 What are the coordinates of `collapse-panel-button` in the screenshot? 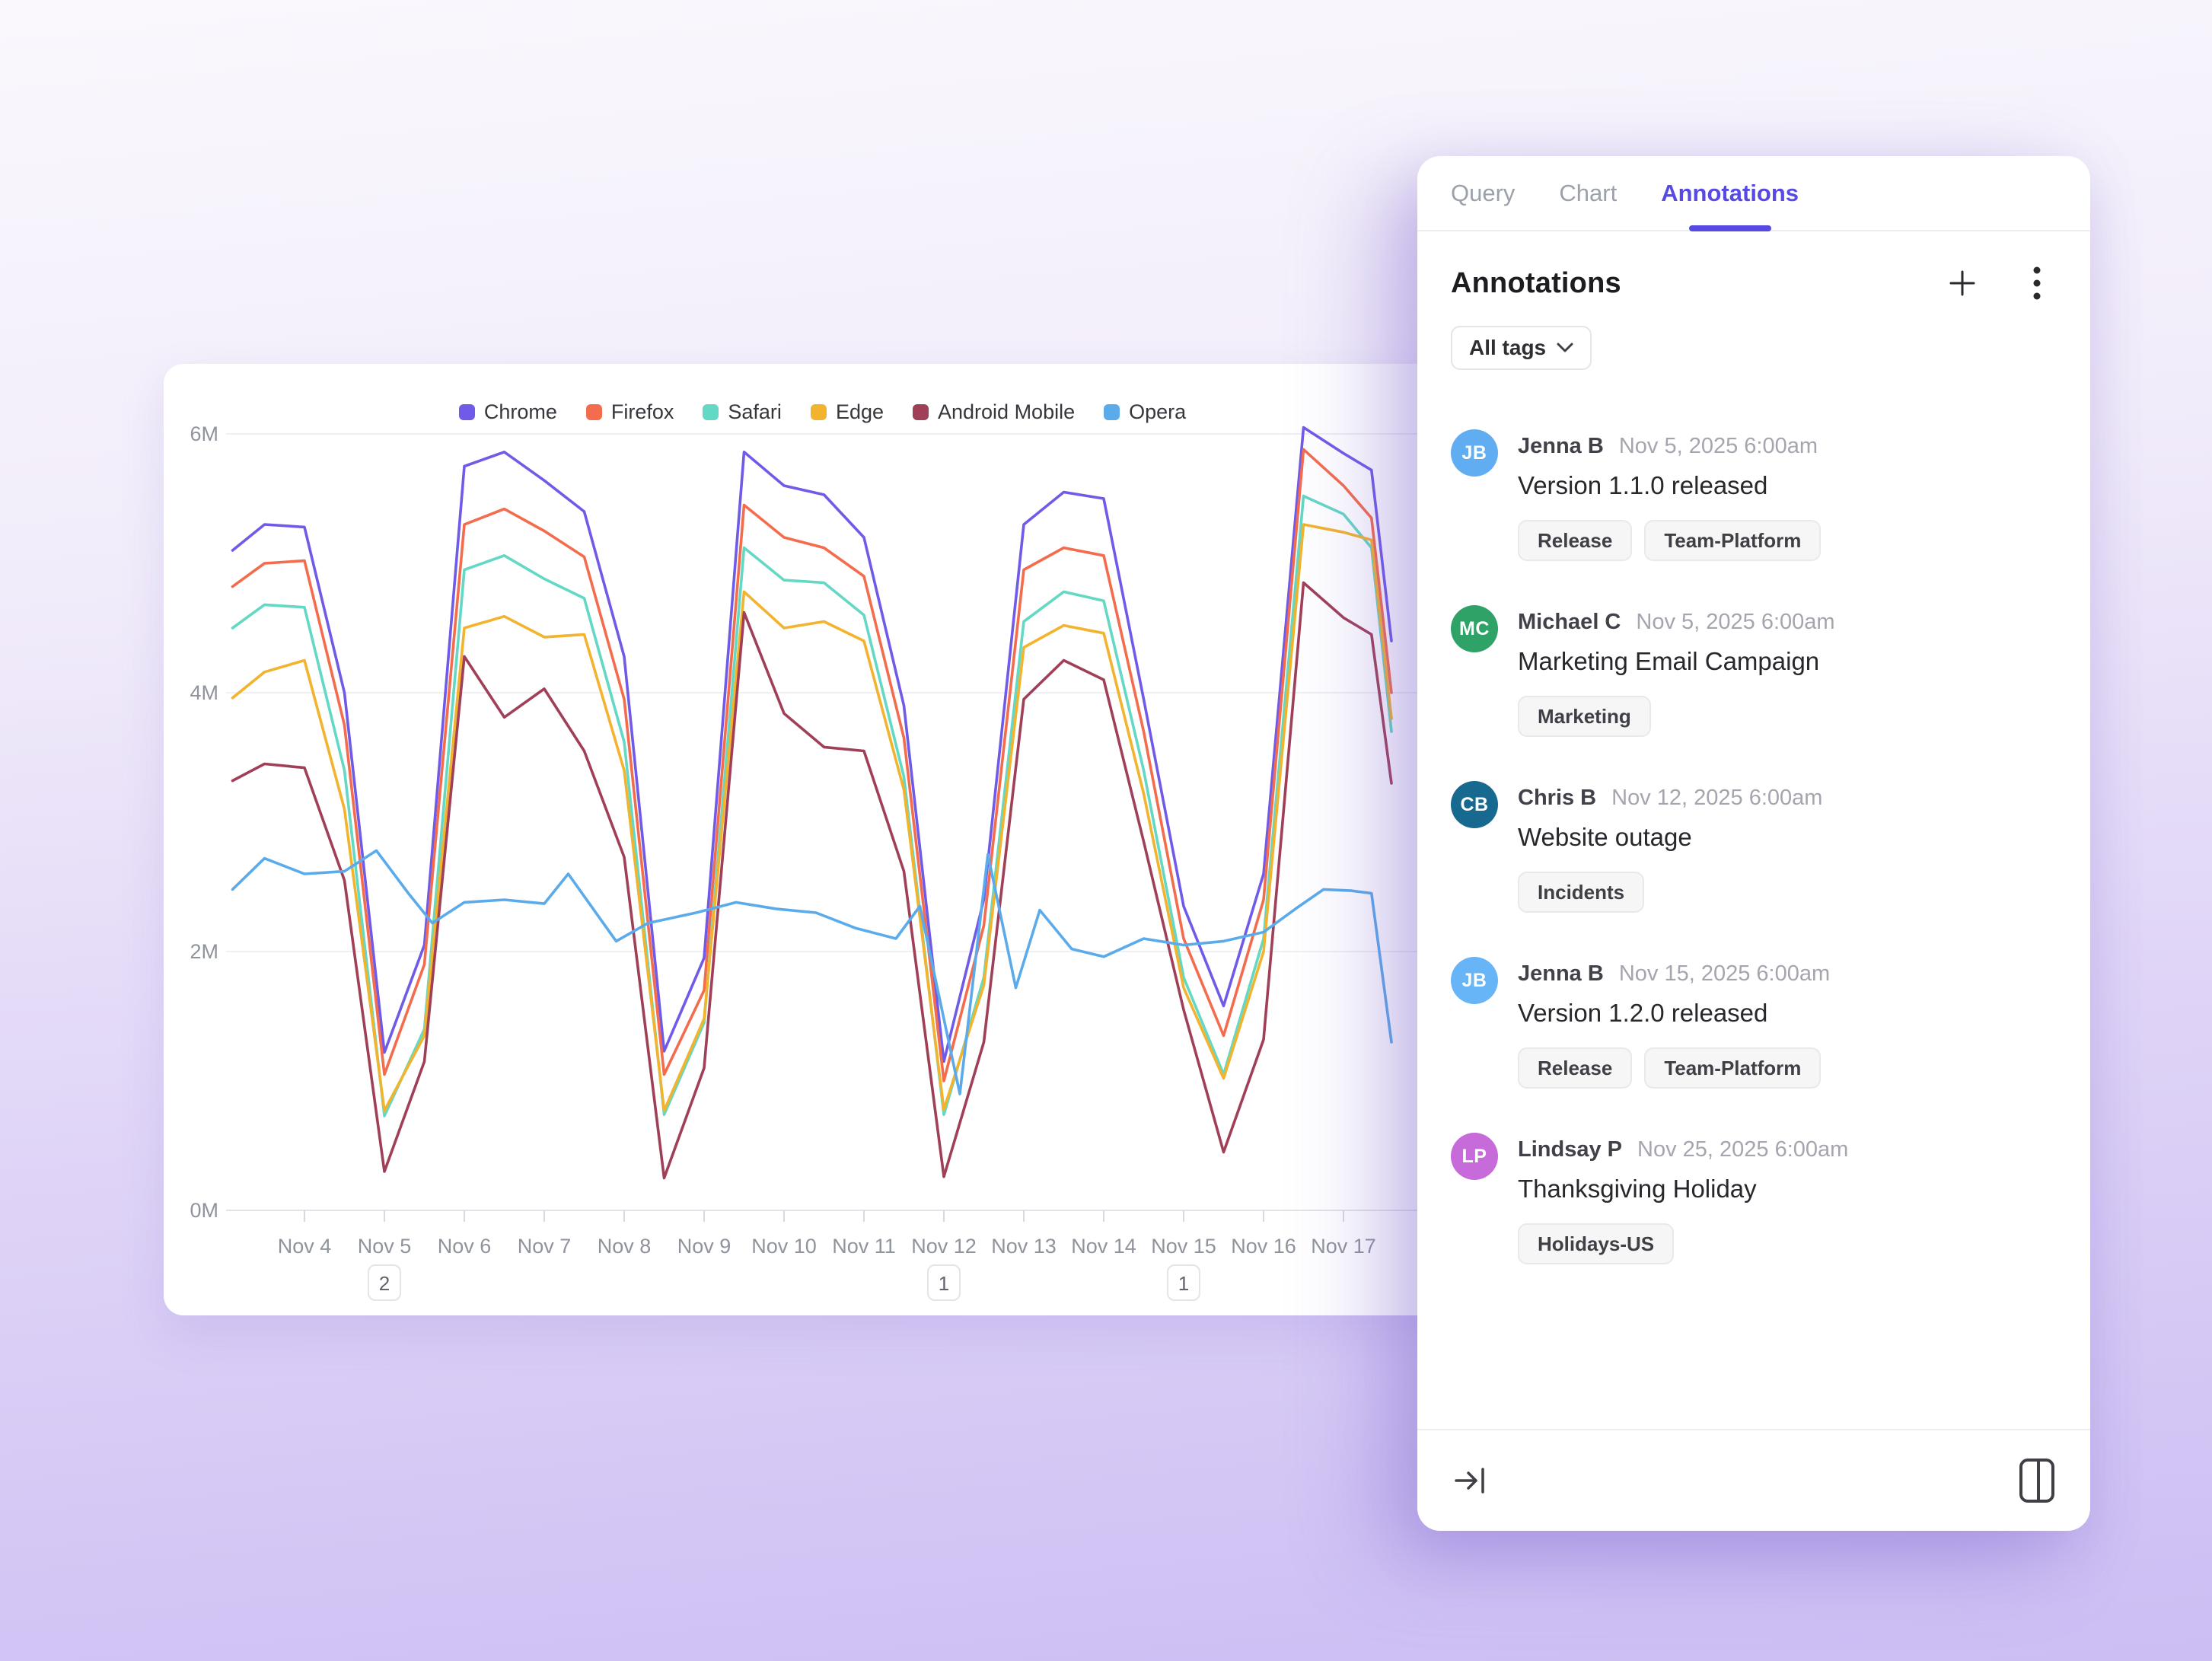 It's located at (1470, 1481).